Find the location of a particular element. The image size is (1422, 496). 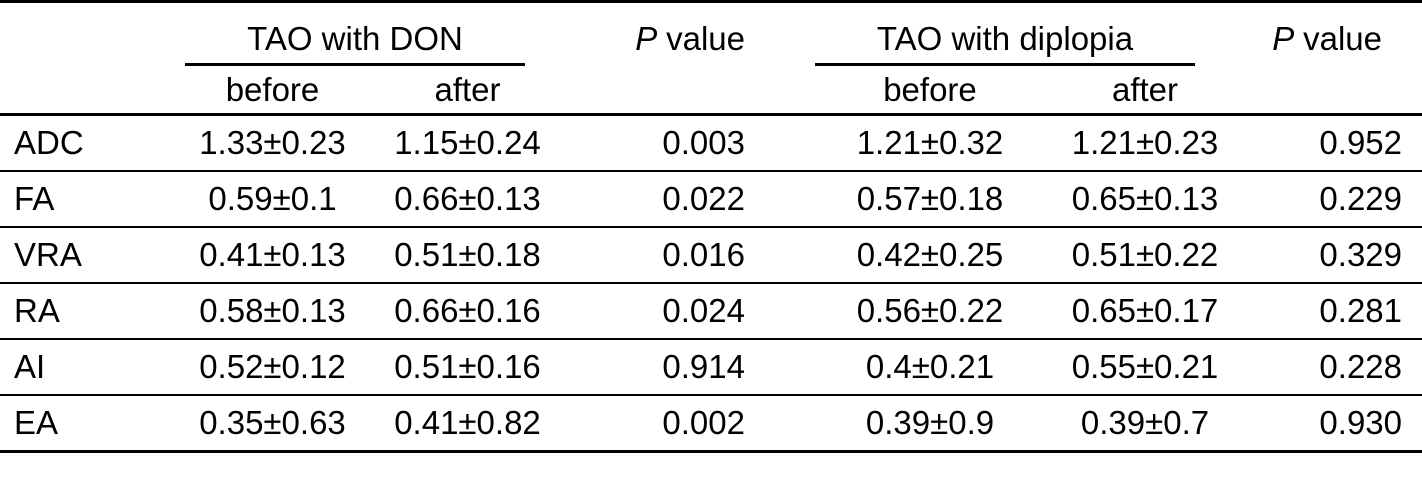

cell-p-value-diplopia: 0.952 is located at coordinates (1361, 142).